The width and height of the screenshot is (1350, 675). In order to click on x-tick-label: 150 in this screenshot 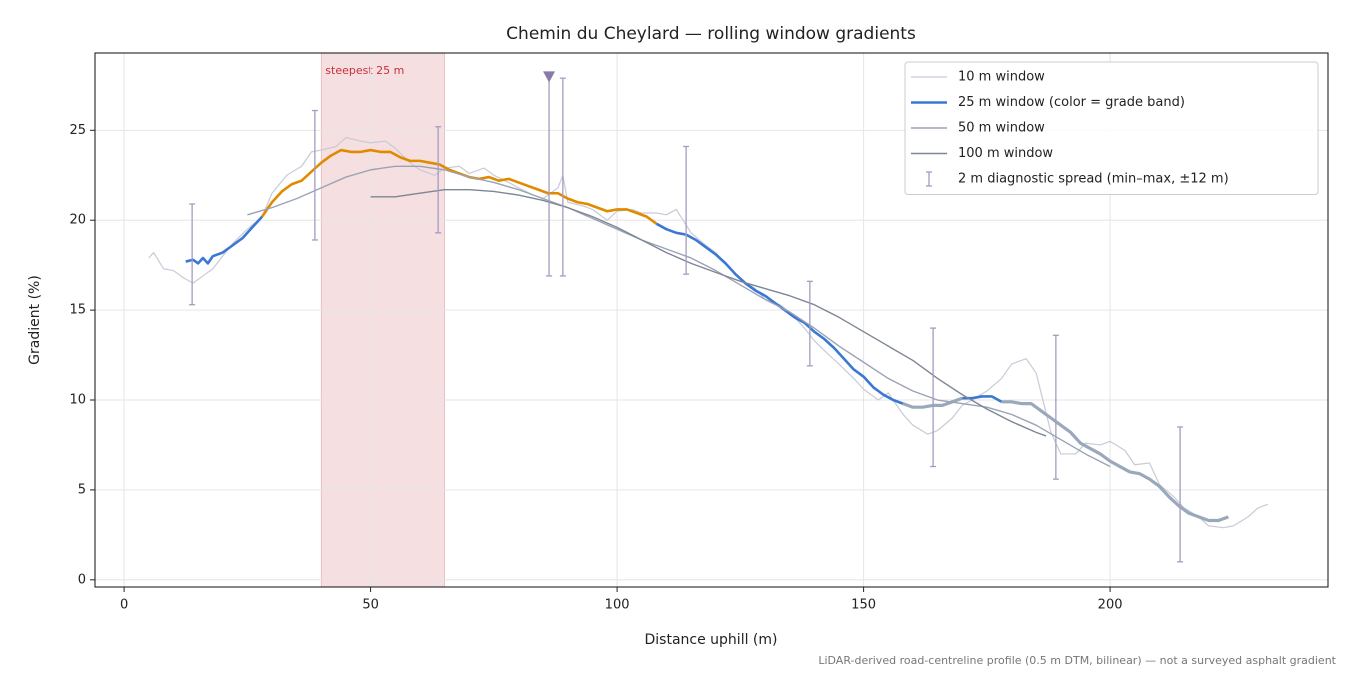, I will do `click(863, 605)`.